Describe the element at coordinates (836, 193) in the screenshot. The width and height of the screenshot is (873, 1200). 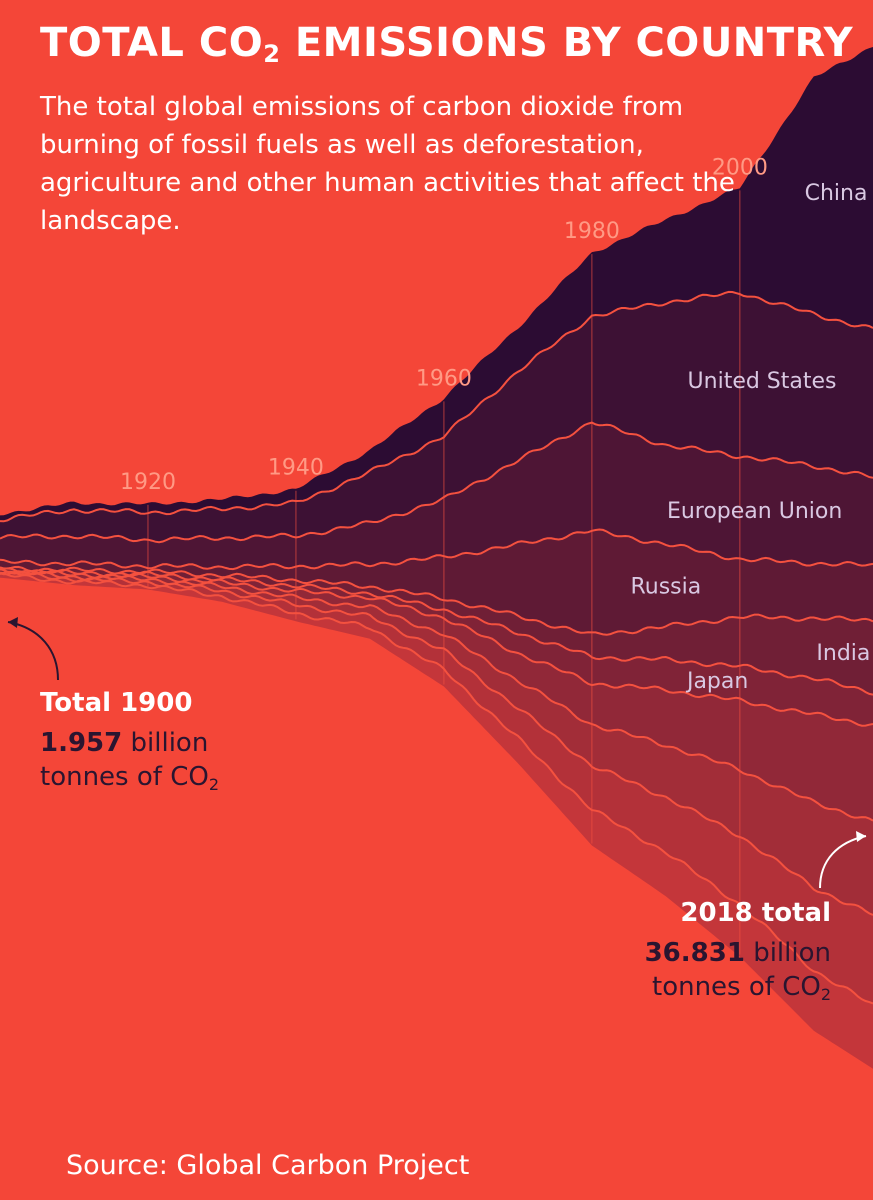
I see `series-label-china: China` at that location.